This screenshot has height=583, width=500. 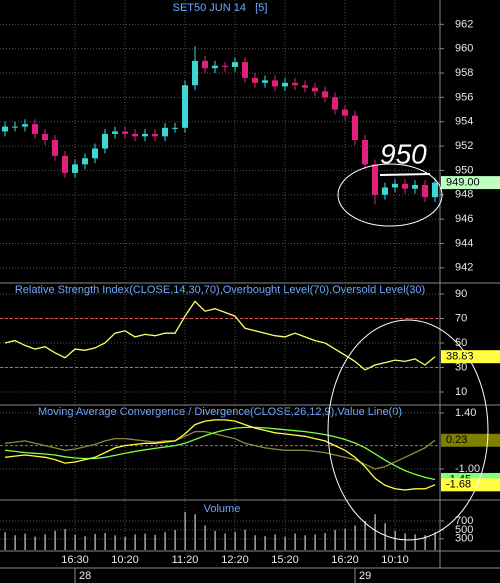 What do you see at coordinates (464, 24) in the screenshot?
I see `y-tick-label: 962` at bounding box center [464, 24].